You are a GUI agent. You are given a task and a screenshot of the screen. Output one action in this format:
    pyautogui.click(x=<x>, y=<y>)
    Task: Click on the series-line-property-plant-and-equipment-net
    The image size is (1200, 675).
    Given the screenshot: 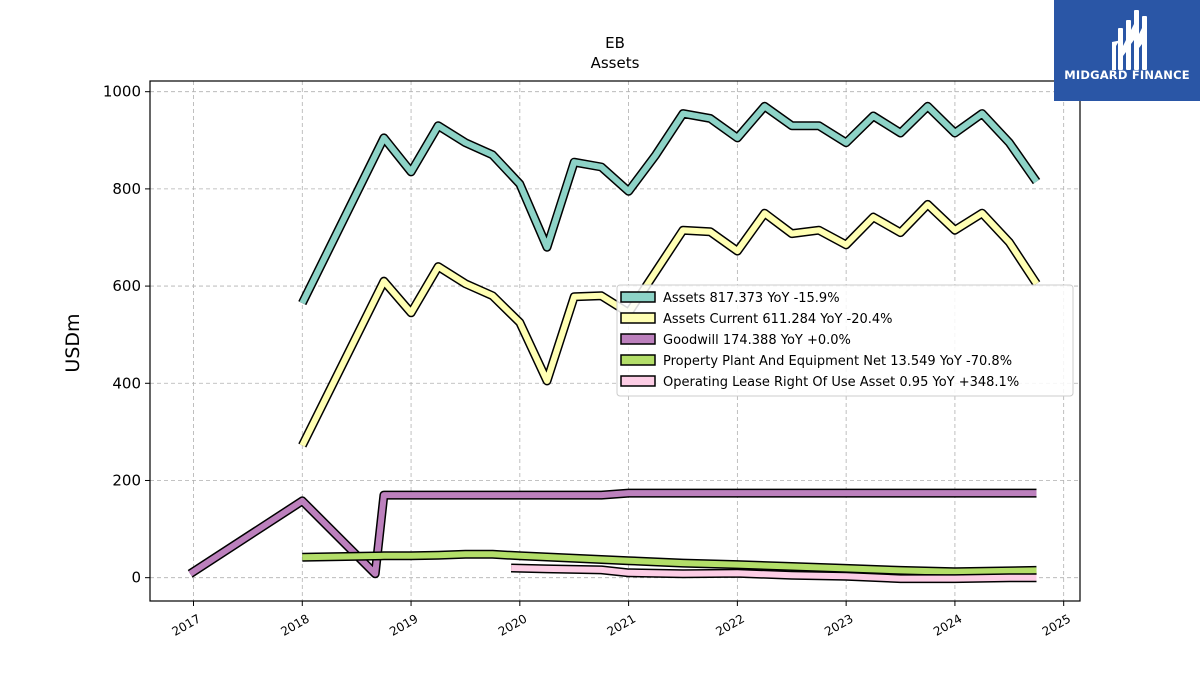 What is the action you would take?
    pyautogui.click(x=669, y=563)
    